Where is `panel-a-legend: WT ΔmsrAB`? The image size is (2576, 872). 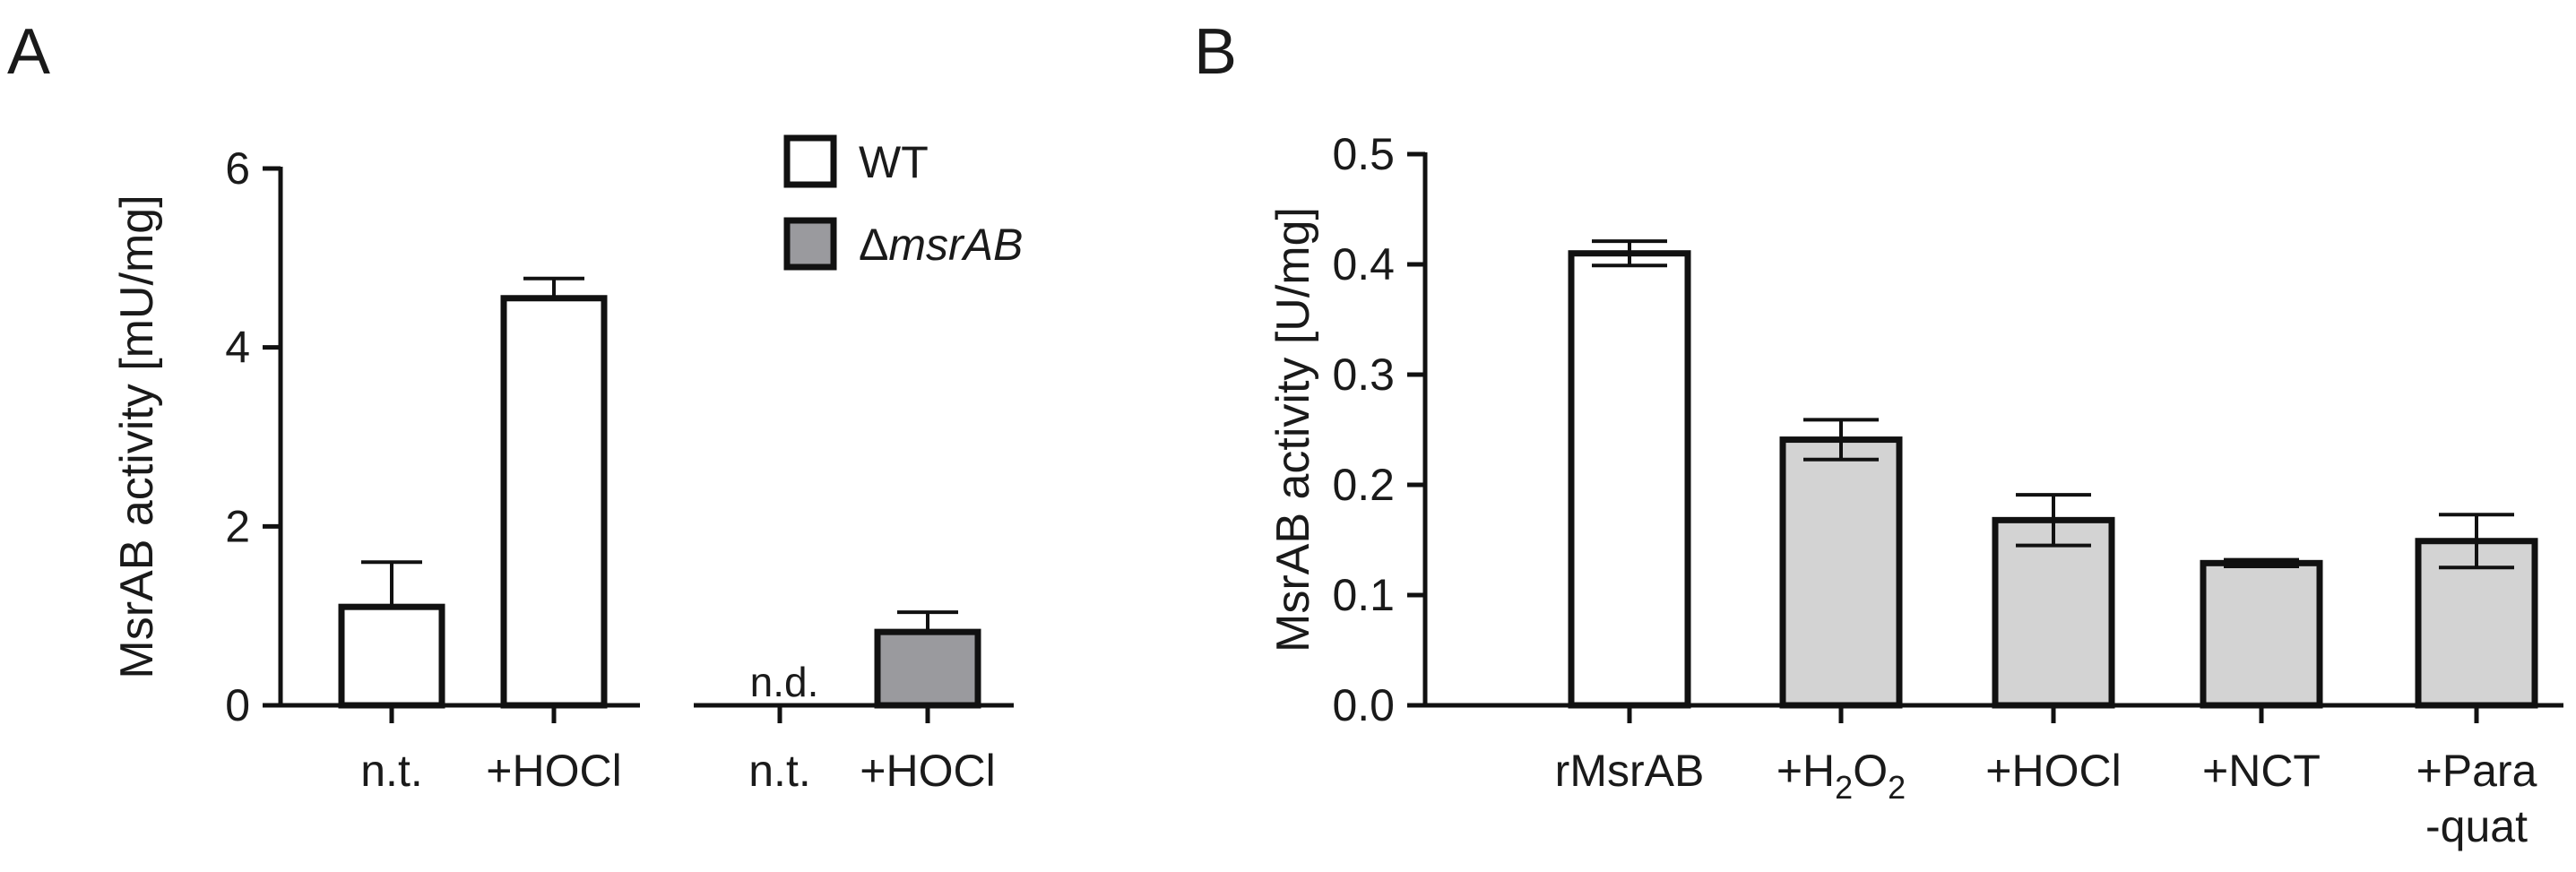
panel-a-legend: WT ΔmsrAB is located at coordinates (903, 202).